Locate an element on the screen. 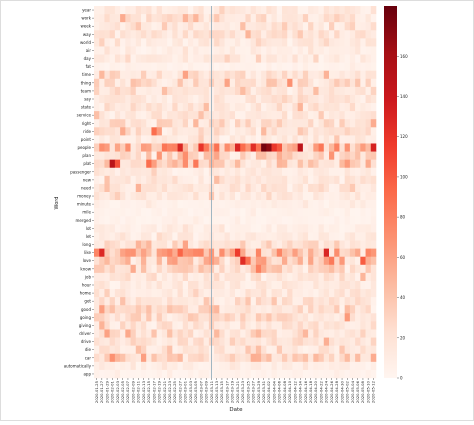 The height and width of the screenshot is (425, 474). x-tick-label: 2020-03-05 is located at coordinates (195, 391).